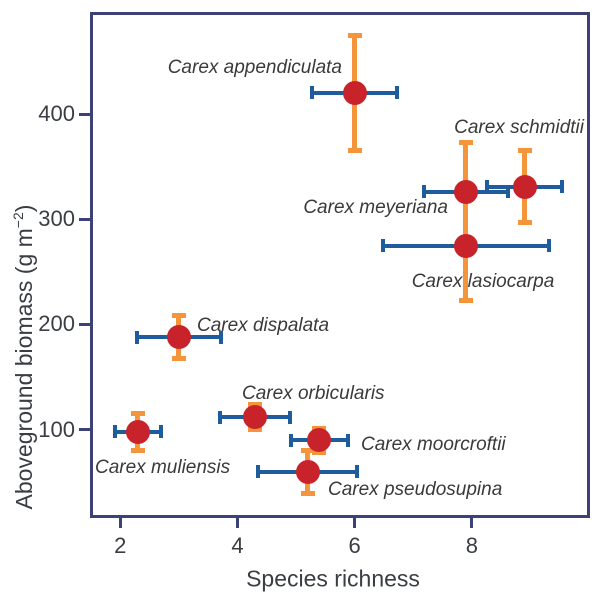  I want to click on species-label-carex-lasiocarpa: Carex lasiocarpa, so click(483, 281).